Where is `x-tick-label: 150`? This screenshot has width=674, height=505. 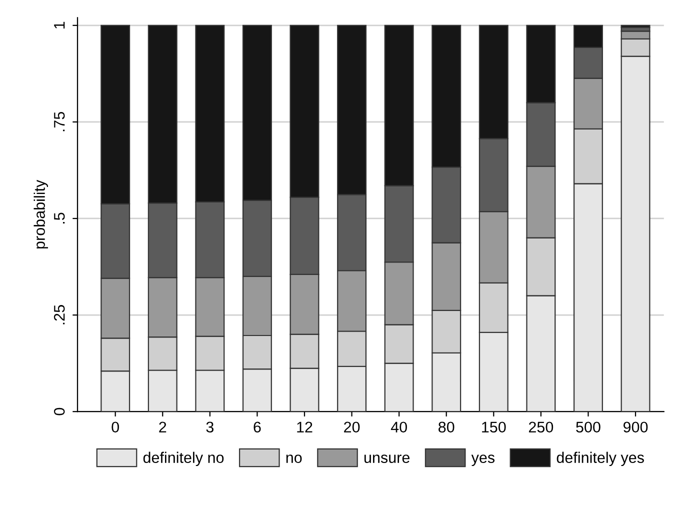 x-tick-label: 150 is located at coordinates (494, 427).